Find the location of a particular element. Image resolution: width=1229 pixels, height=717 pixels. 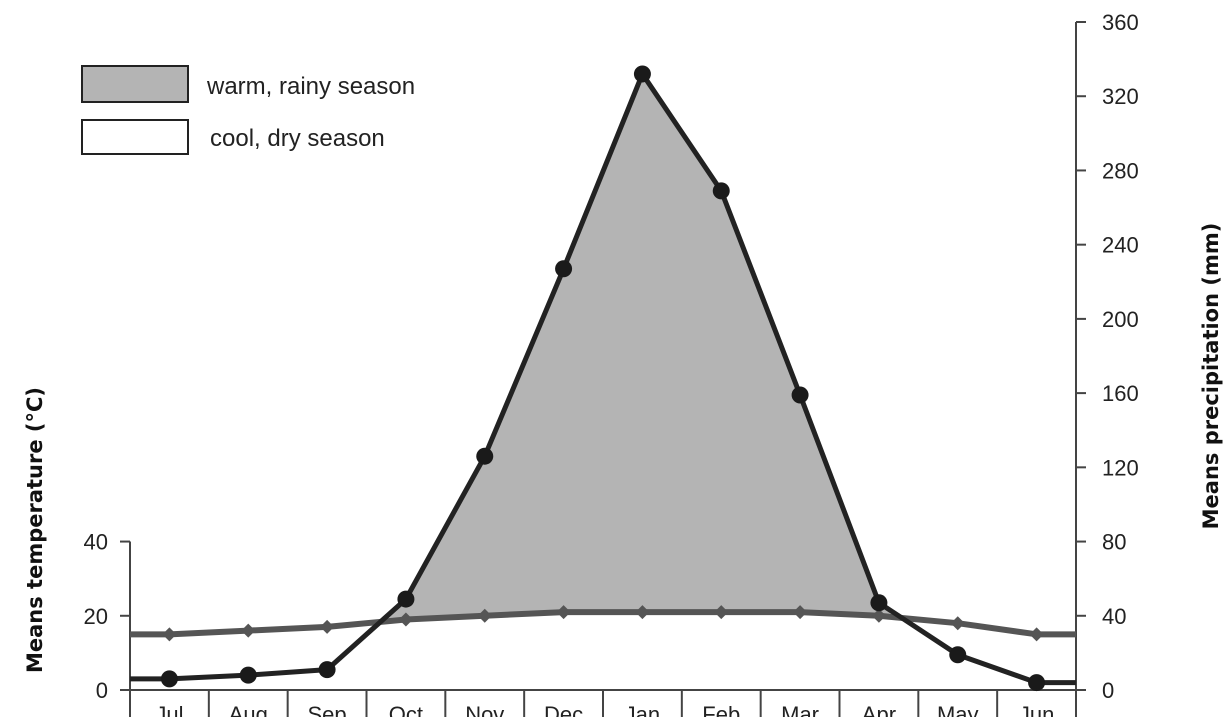

x-tick-label: Apr is located at coordinates (879, 709).